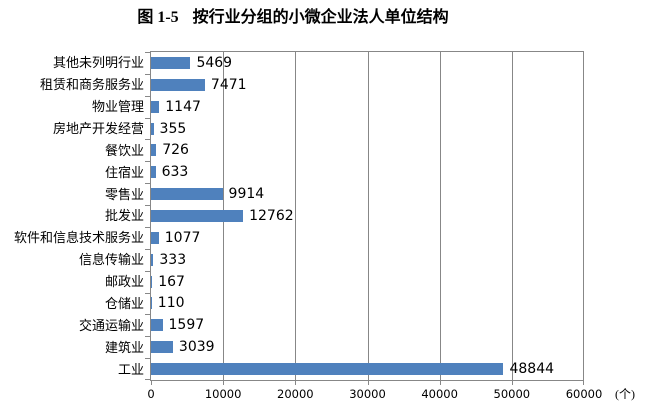  What do you see at coordinates (152, 128) in the screenshot?
I see `bar-房地产开发经营` at bounding box center [152, 128].